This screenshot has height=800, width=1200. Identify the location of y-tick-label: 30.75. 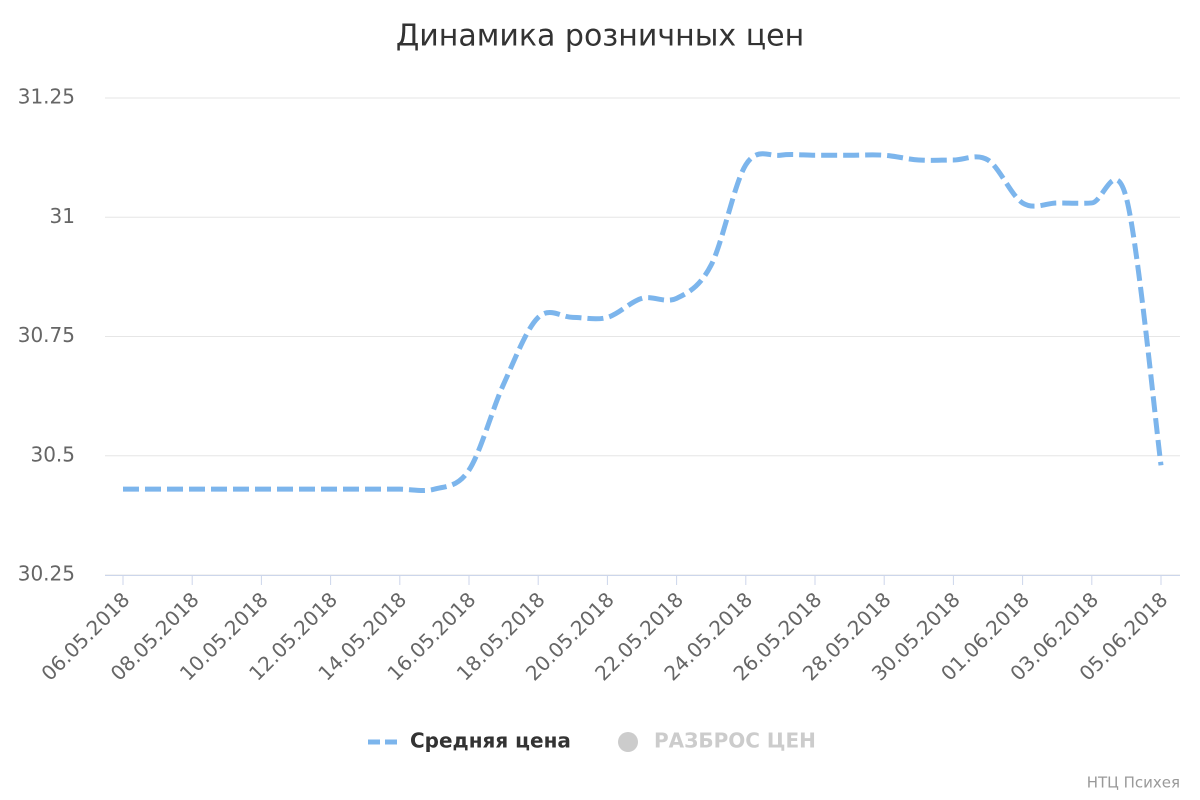
(46, 335).